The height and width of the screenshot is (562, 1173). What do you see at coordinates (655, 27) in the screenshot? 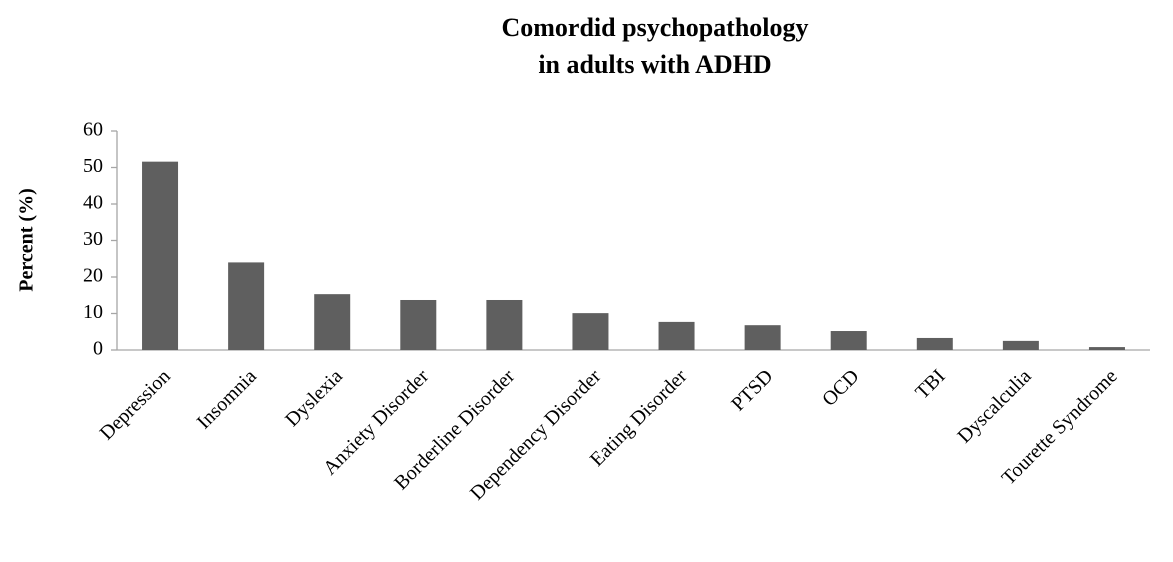
I see `chart-title: Comordid psychopathology` at bounding box center [655, 27].